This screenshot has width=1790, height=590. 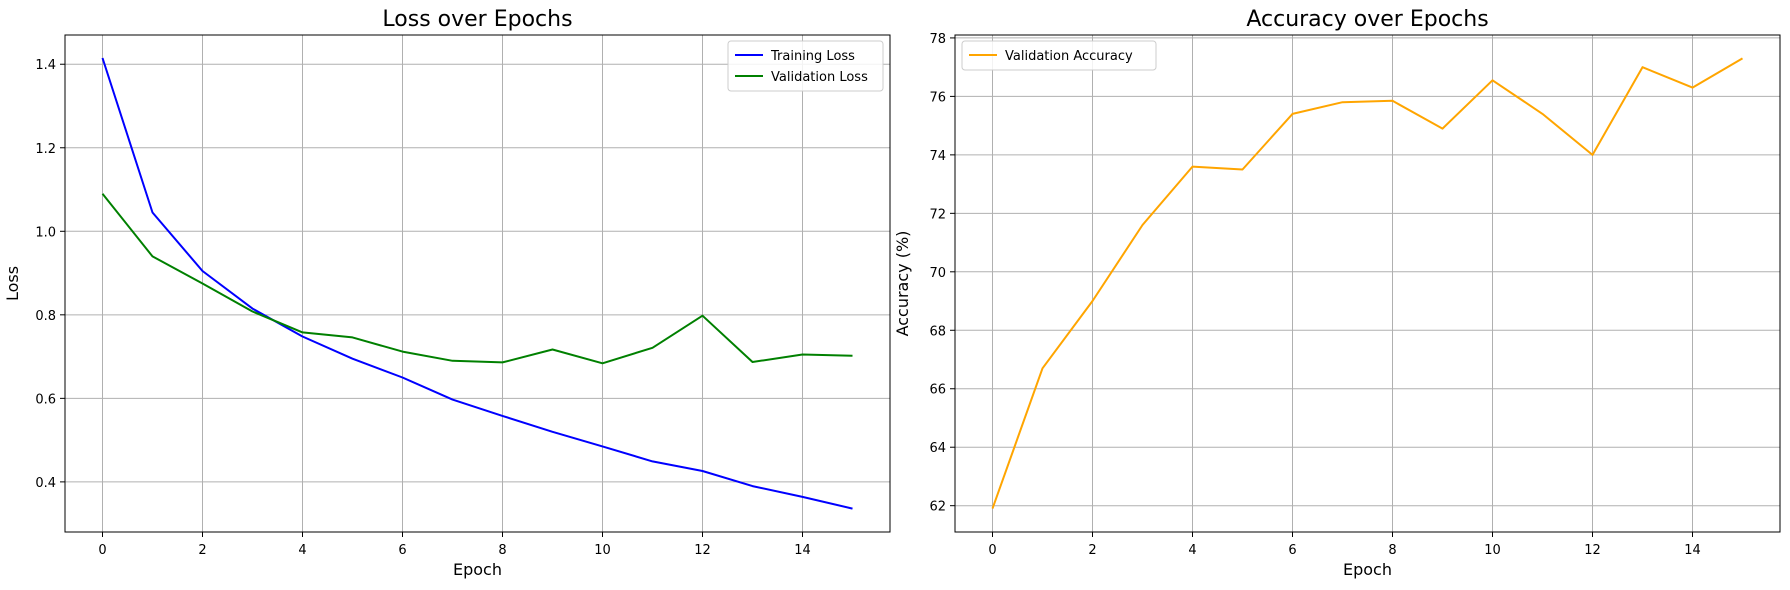 What do you see at coordinates (45, 316) in the screenshot?
I see `y-tick-label: 0.8` at bounding box center [45, 316].